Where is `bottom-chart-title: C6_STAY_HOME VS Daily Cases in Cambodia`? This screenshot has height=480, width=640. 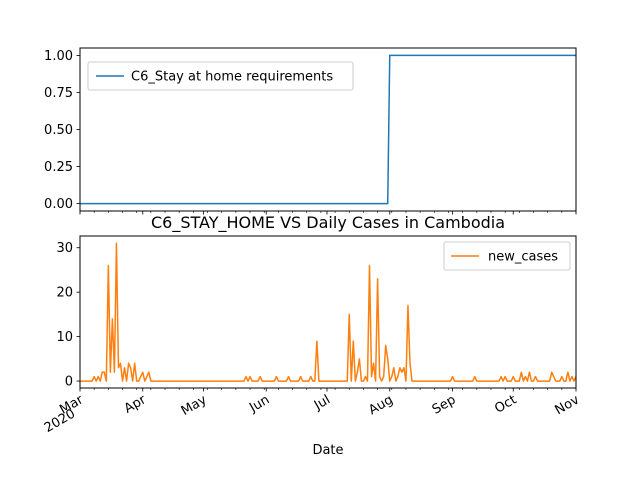
bottom-chart-title: C6_STAY_HOME VS Daily Cases in Cambodia is located at coordinates (328, 223).